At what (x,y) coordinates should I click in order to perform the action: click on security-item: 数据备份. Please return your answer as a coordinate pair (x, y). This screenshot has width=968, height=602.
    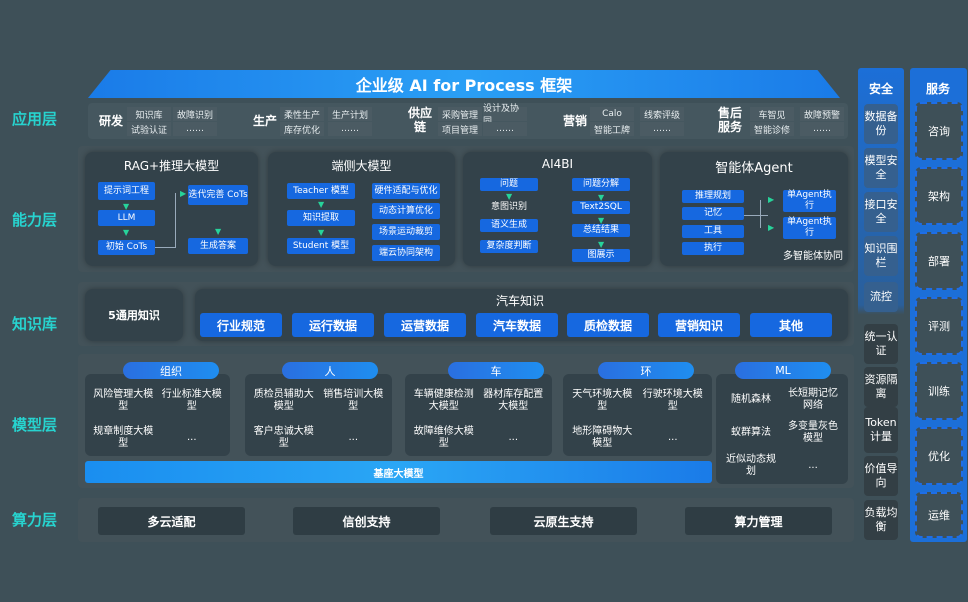
    Looking at the image, I should click on (881, 124).